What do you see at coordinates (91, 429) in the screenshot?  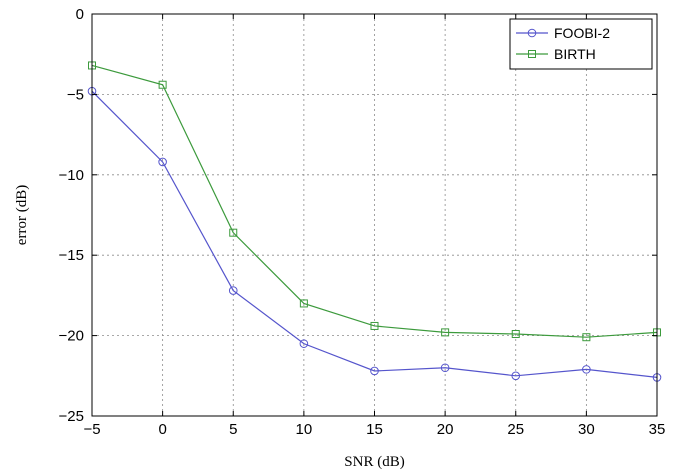 I see `x-tick-label: −5` at bounding box center [91, 429].